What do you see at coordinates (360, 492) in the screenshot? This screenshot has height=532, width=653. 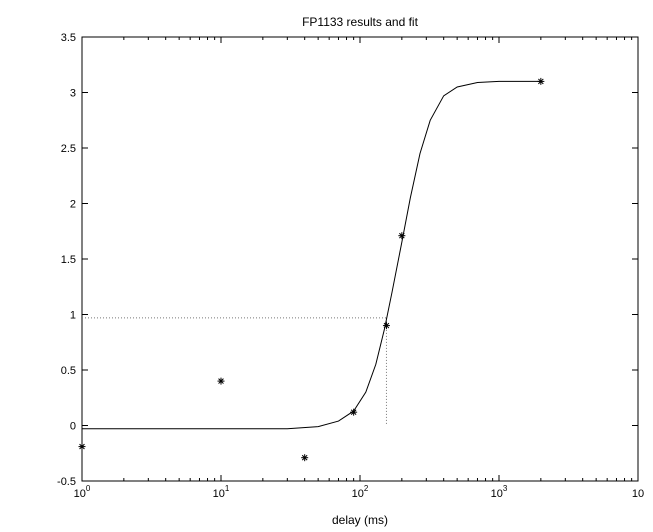 I see `x-tick-label: 10²` at bounding box center [360, 492].